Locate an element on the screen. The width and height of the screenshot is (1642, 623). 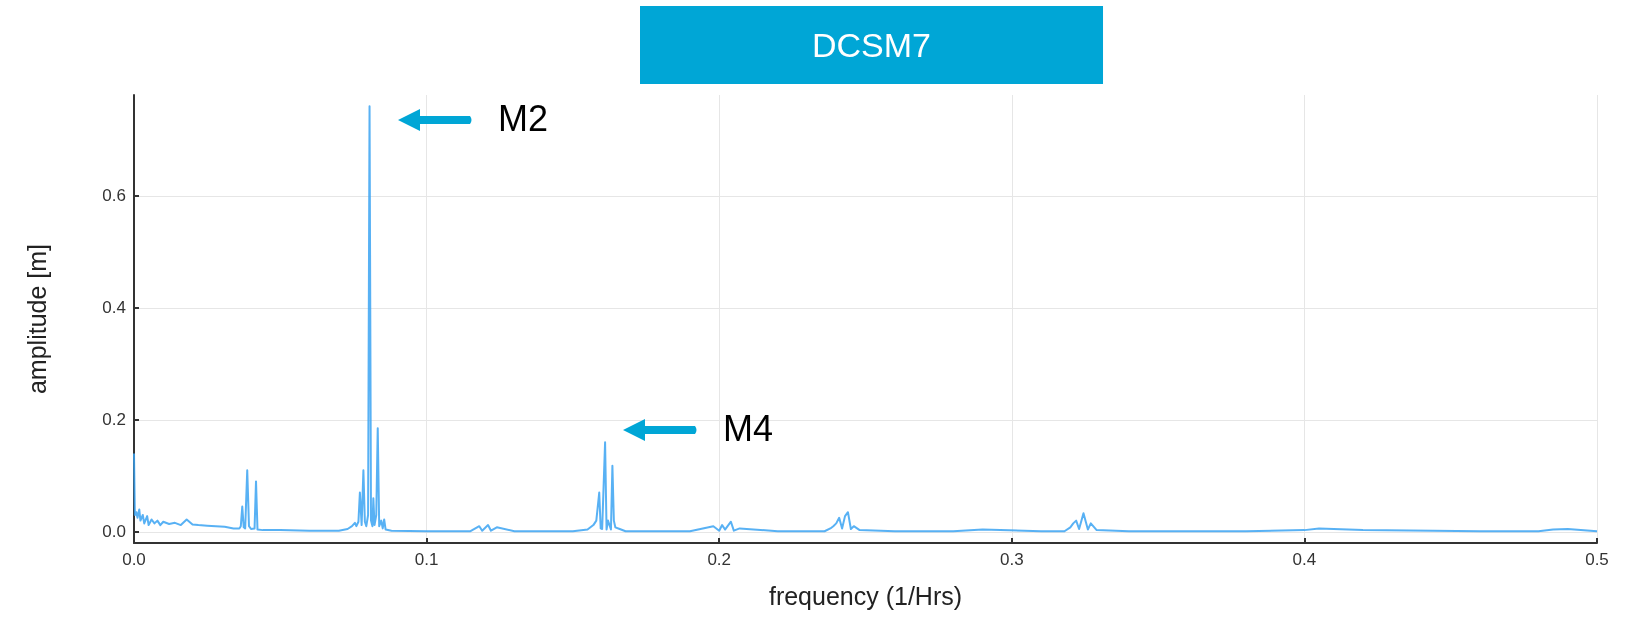
x-tick-label: 0.3 is located at coordinates (1011, 559).